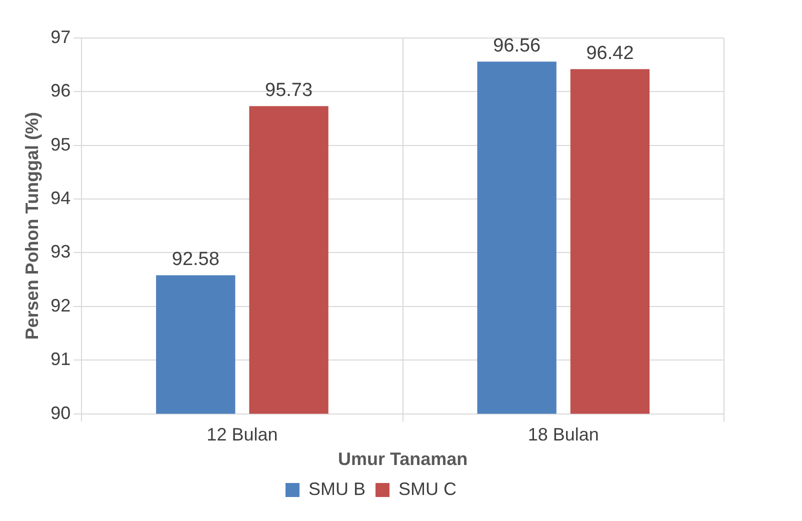 Image resolution: width=802 pixels, height=521 pixels. I want to click on x-tick-label: 18 Bulan, so click(563, 434).